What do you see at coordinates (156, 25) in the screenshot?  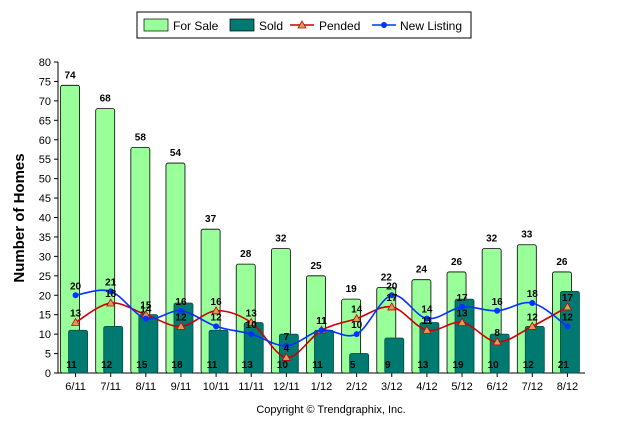 I see `legend-swatch-for-sale` at bounding box center [156, 25].